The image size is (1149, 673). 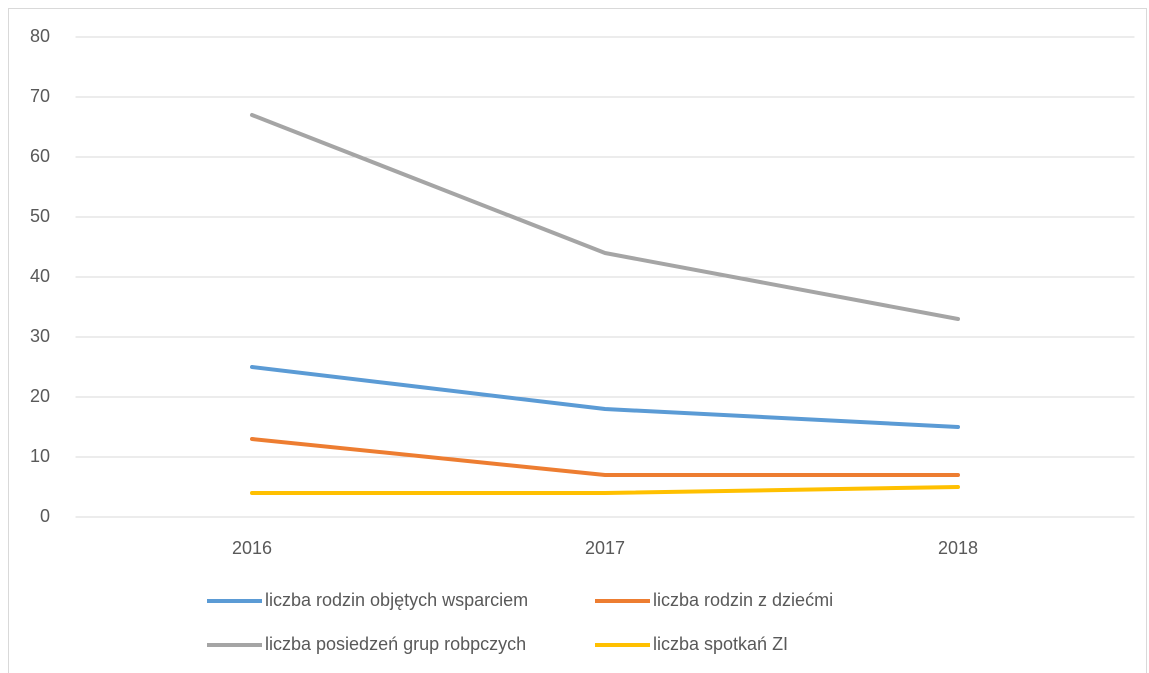 What do you see at coordinates (720, 644) in the screenshot?
I see `legend-label: liczba spotkań ZI` at bounding box center [720, 644].